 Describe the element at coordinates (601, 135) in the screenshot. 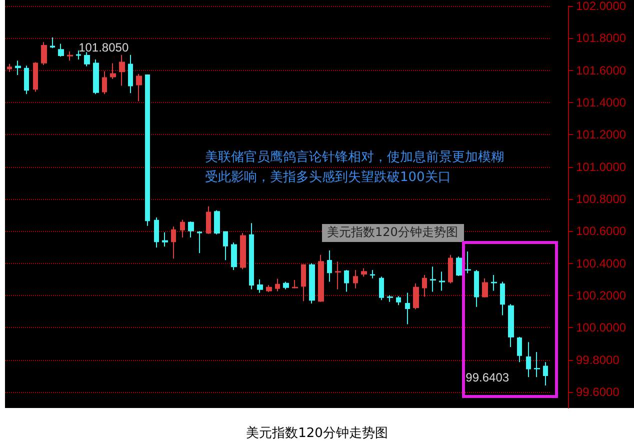

I see `y-tick-label: 101.2000` at that location.